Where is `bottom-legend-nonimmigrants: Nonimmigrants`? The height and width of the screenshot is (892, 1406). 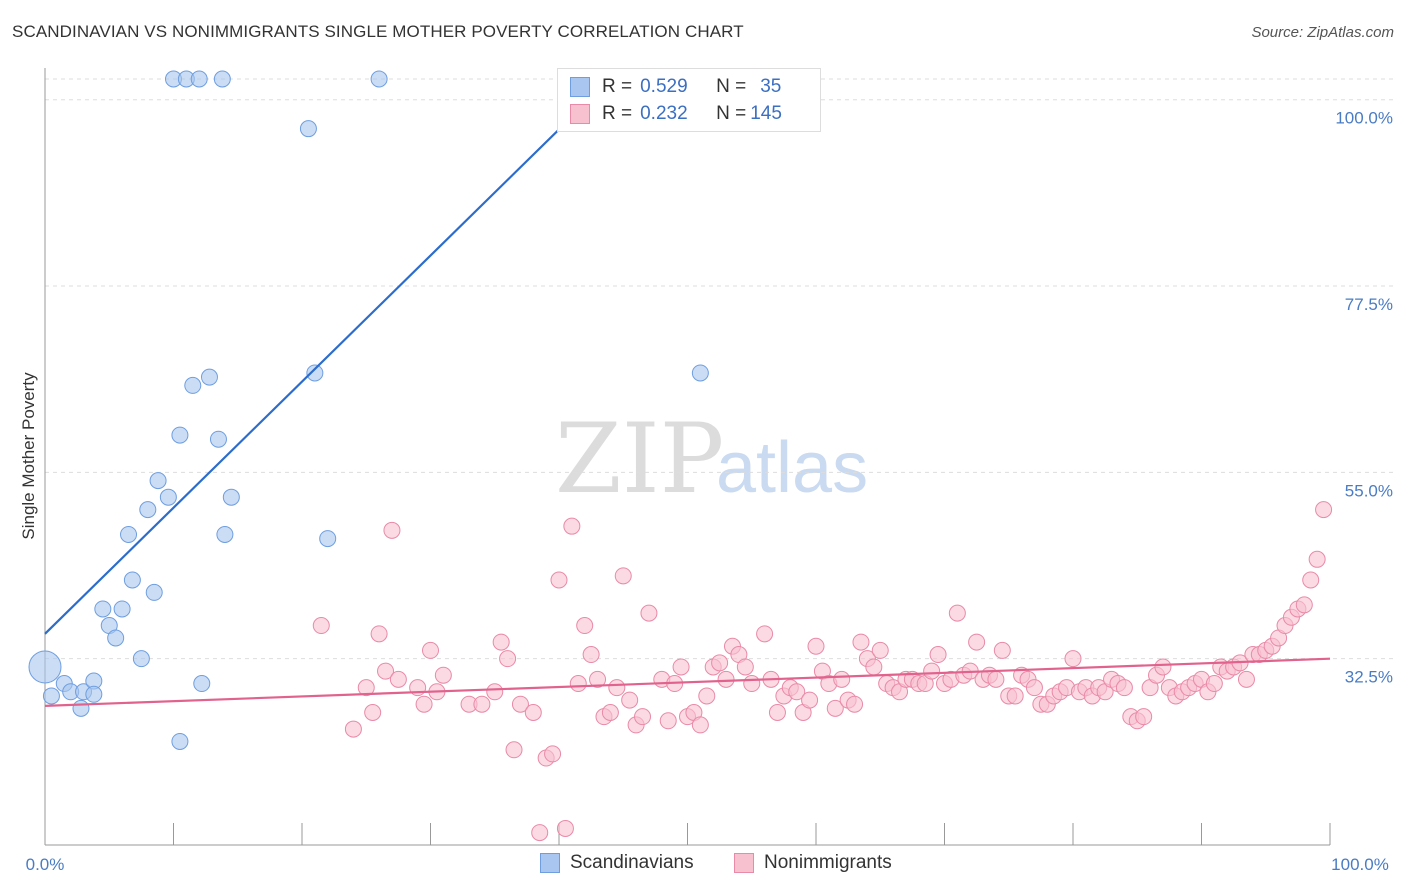
bottom-legend-nonimmigrants: Nonimmigrants is located at coordinates (813, 863).